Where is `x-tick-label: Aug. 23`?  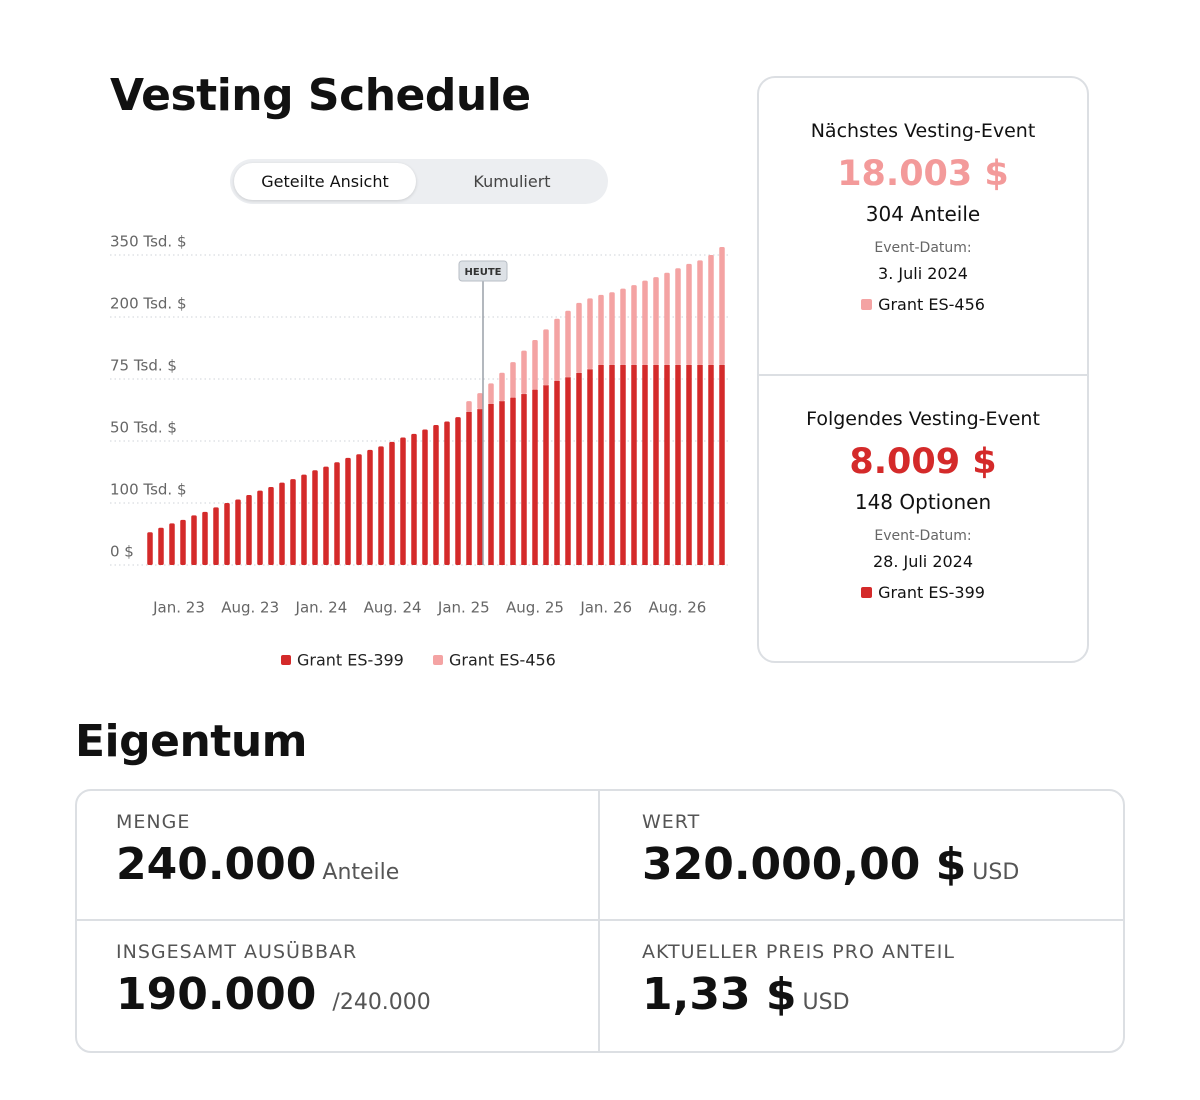 x-tick-label: Aug. 23 is located at coordinates (250, 608).